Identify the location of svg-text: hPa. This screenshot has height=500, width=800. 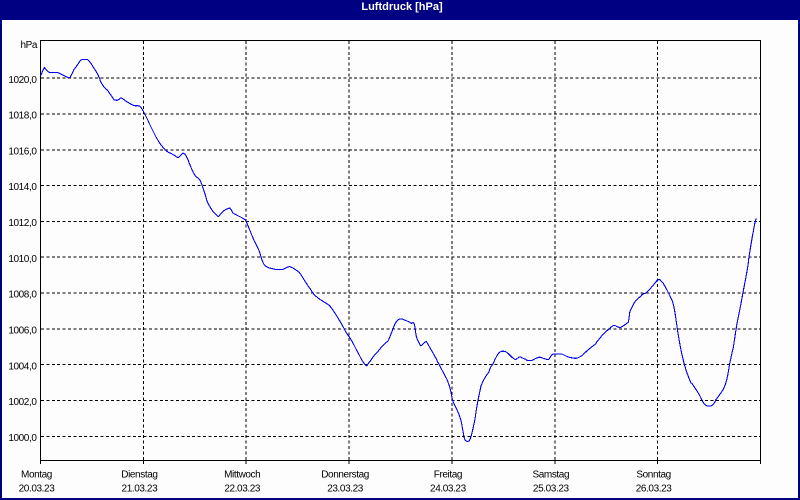
(29, 45).